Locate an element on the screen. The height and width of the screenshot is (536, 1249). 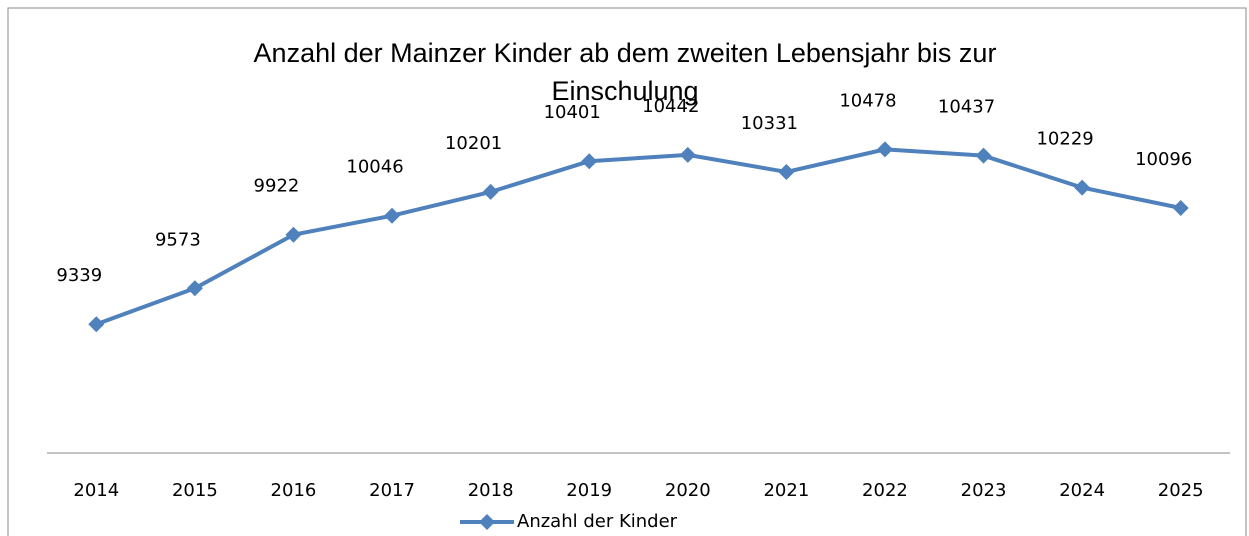
x-tick-label: 2023 is located at coordinates (984, 490).